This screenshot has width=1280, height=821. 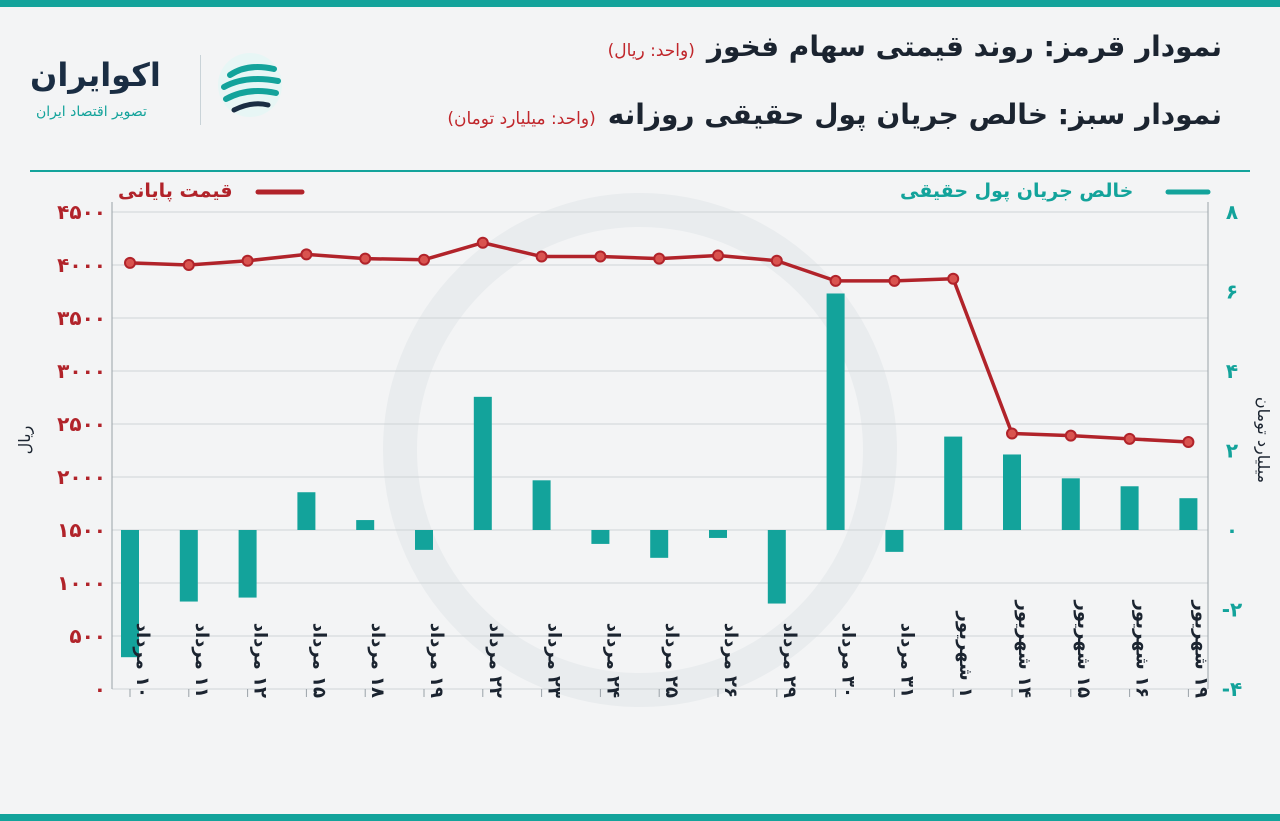 I want to click on logo-tagline: تصویر اقتصاد ایران, so click(x=91, y=112).